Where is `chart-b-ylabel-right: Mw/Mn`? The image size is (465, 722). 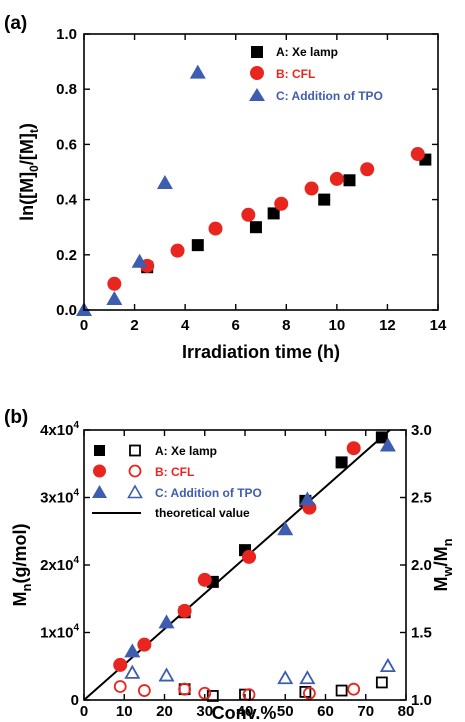
chart-b-ylabel-right: Mw/Mn is located at coordinates (443, 564).